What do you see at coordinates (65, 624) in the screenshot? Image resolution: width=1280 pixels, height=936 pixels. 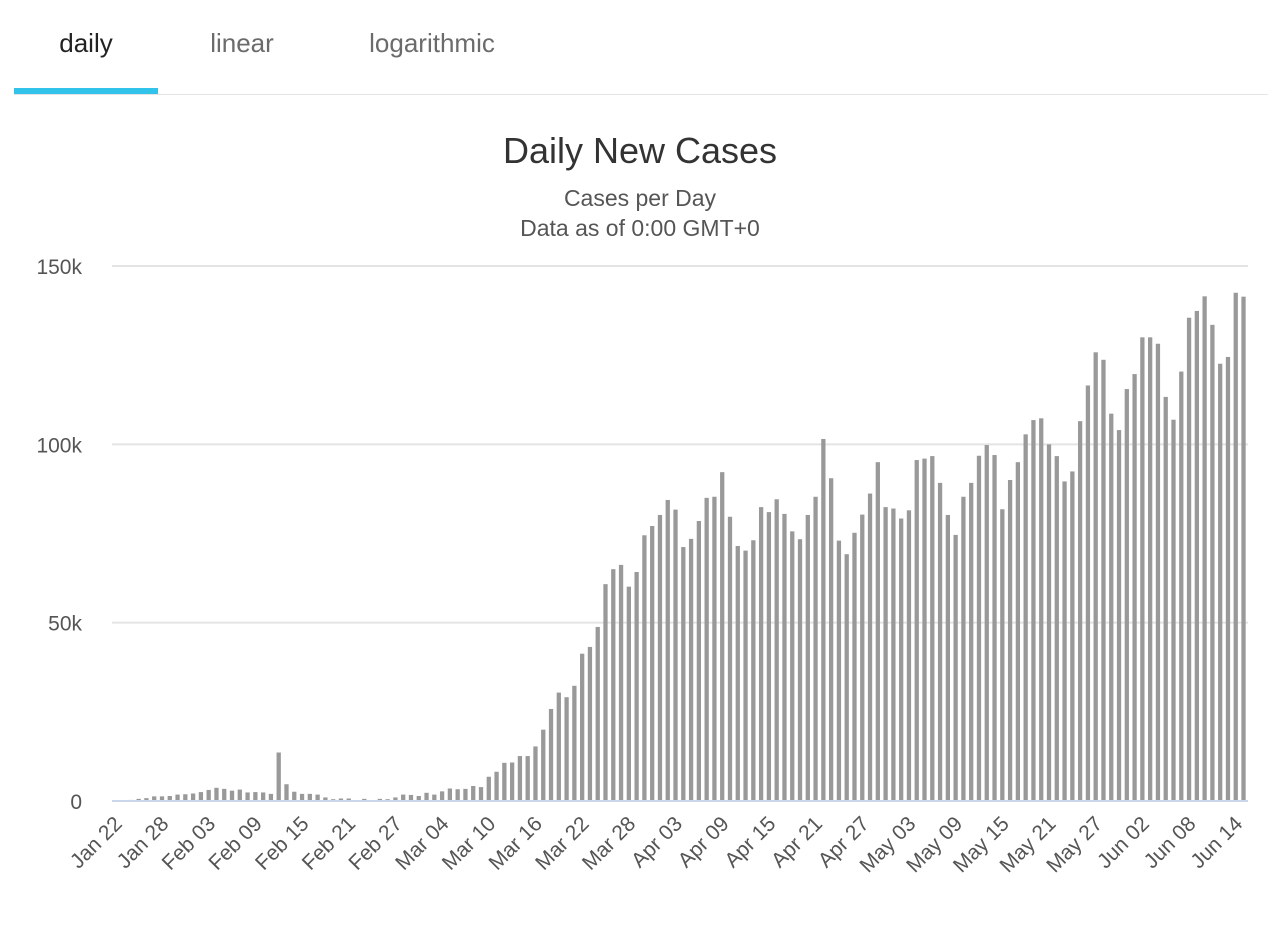 I see `y-tick-label: 50k` at bounding box center [65, 624].